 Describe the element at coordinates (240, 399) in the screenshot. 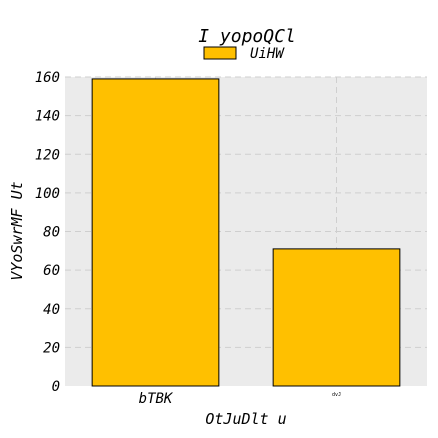

I see `x-axis-ticks: bTBK dvJ` at that location.